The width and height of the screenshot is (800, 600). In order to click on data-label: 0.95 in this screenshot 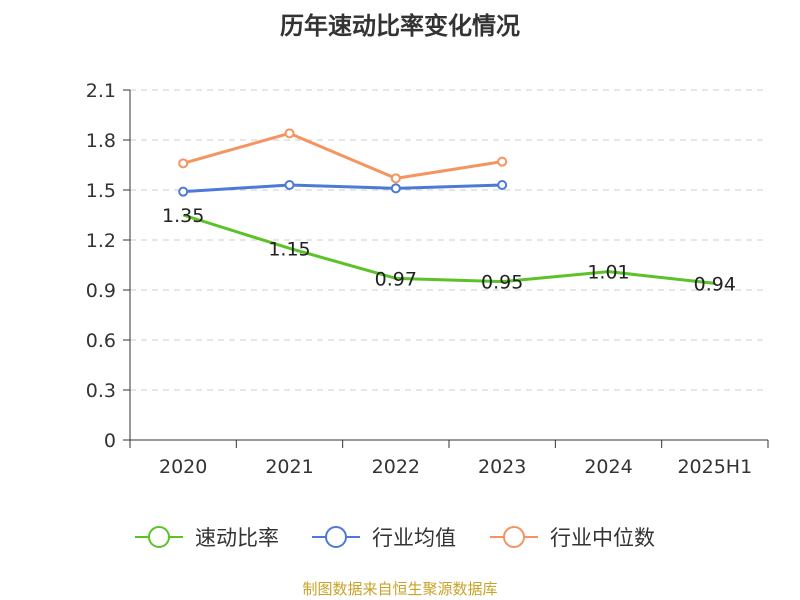, I will do `click(502, 283)`.